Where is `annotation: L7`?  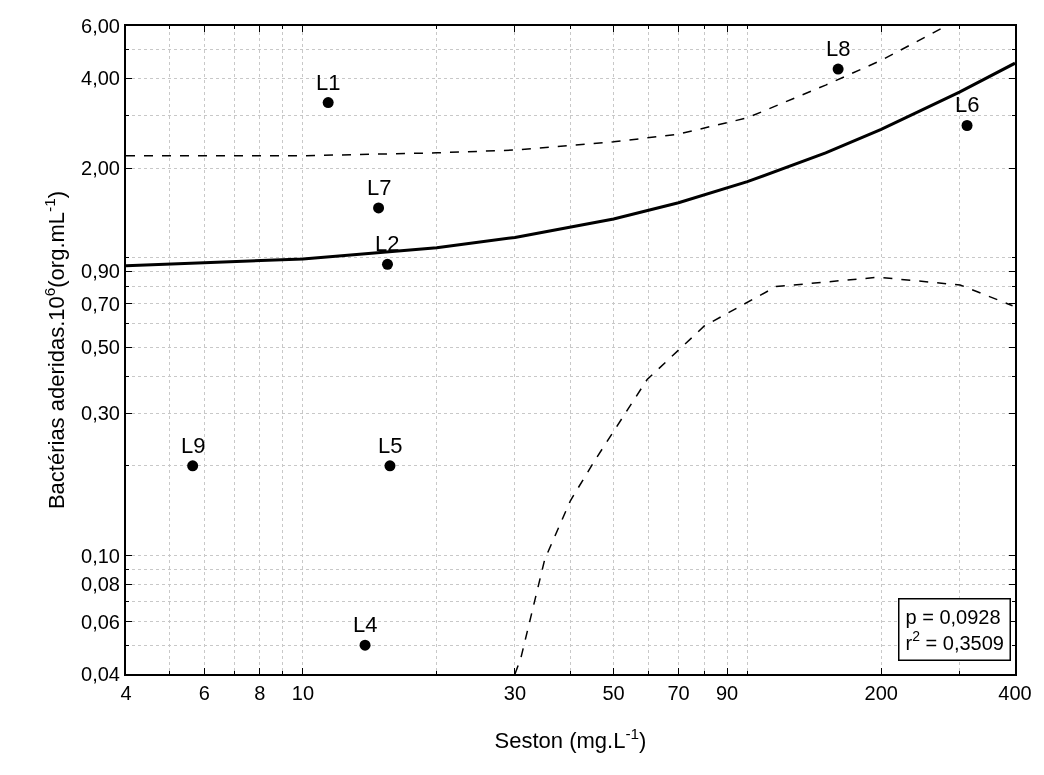
annotation: L7 is located at coordinates (379, 187).